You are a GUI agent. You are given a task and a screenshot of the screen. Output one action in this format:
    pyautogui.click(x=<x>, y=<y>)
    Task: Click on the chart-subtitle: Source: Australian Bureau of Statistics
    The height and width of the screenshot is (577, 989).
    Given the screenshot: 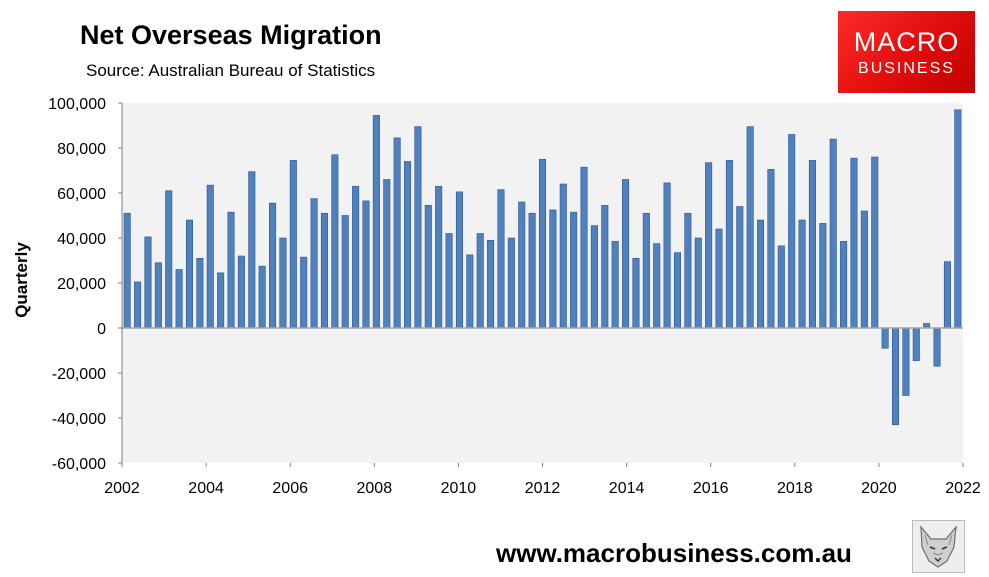 What is the action you would take?
    pyautogui.click(x=231, y=70)
    